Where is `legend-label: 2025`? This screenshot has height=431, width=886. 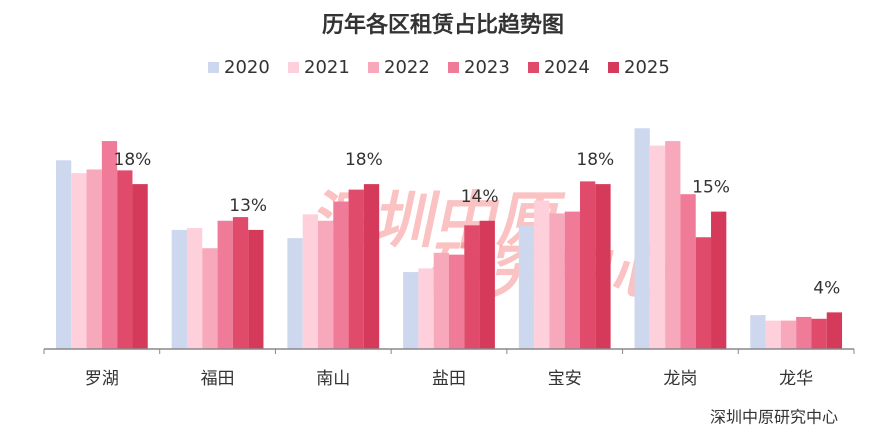 legend-label: 2025 is located at coordinates (647, 67).